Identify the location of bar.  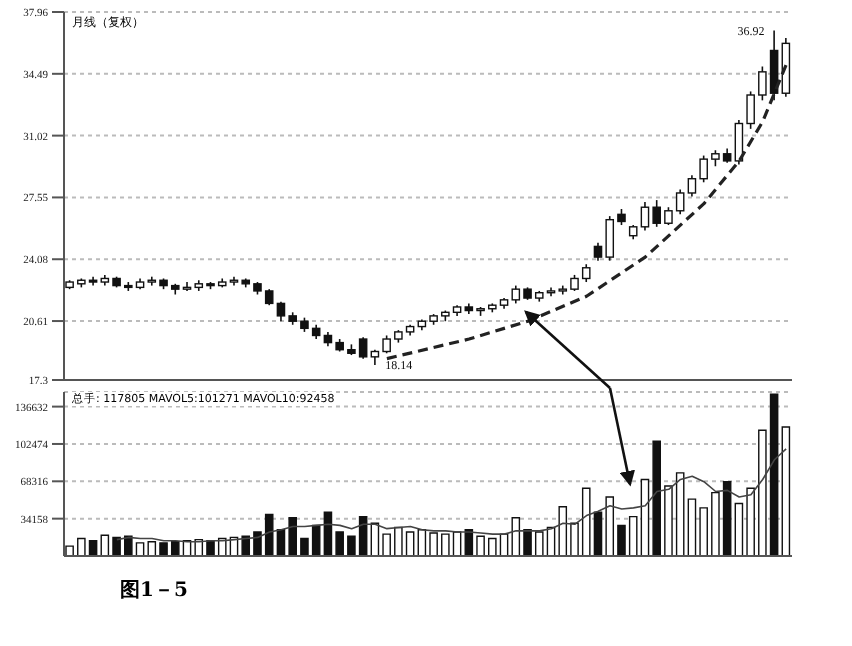
(786, 491).